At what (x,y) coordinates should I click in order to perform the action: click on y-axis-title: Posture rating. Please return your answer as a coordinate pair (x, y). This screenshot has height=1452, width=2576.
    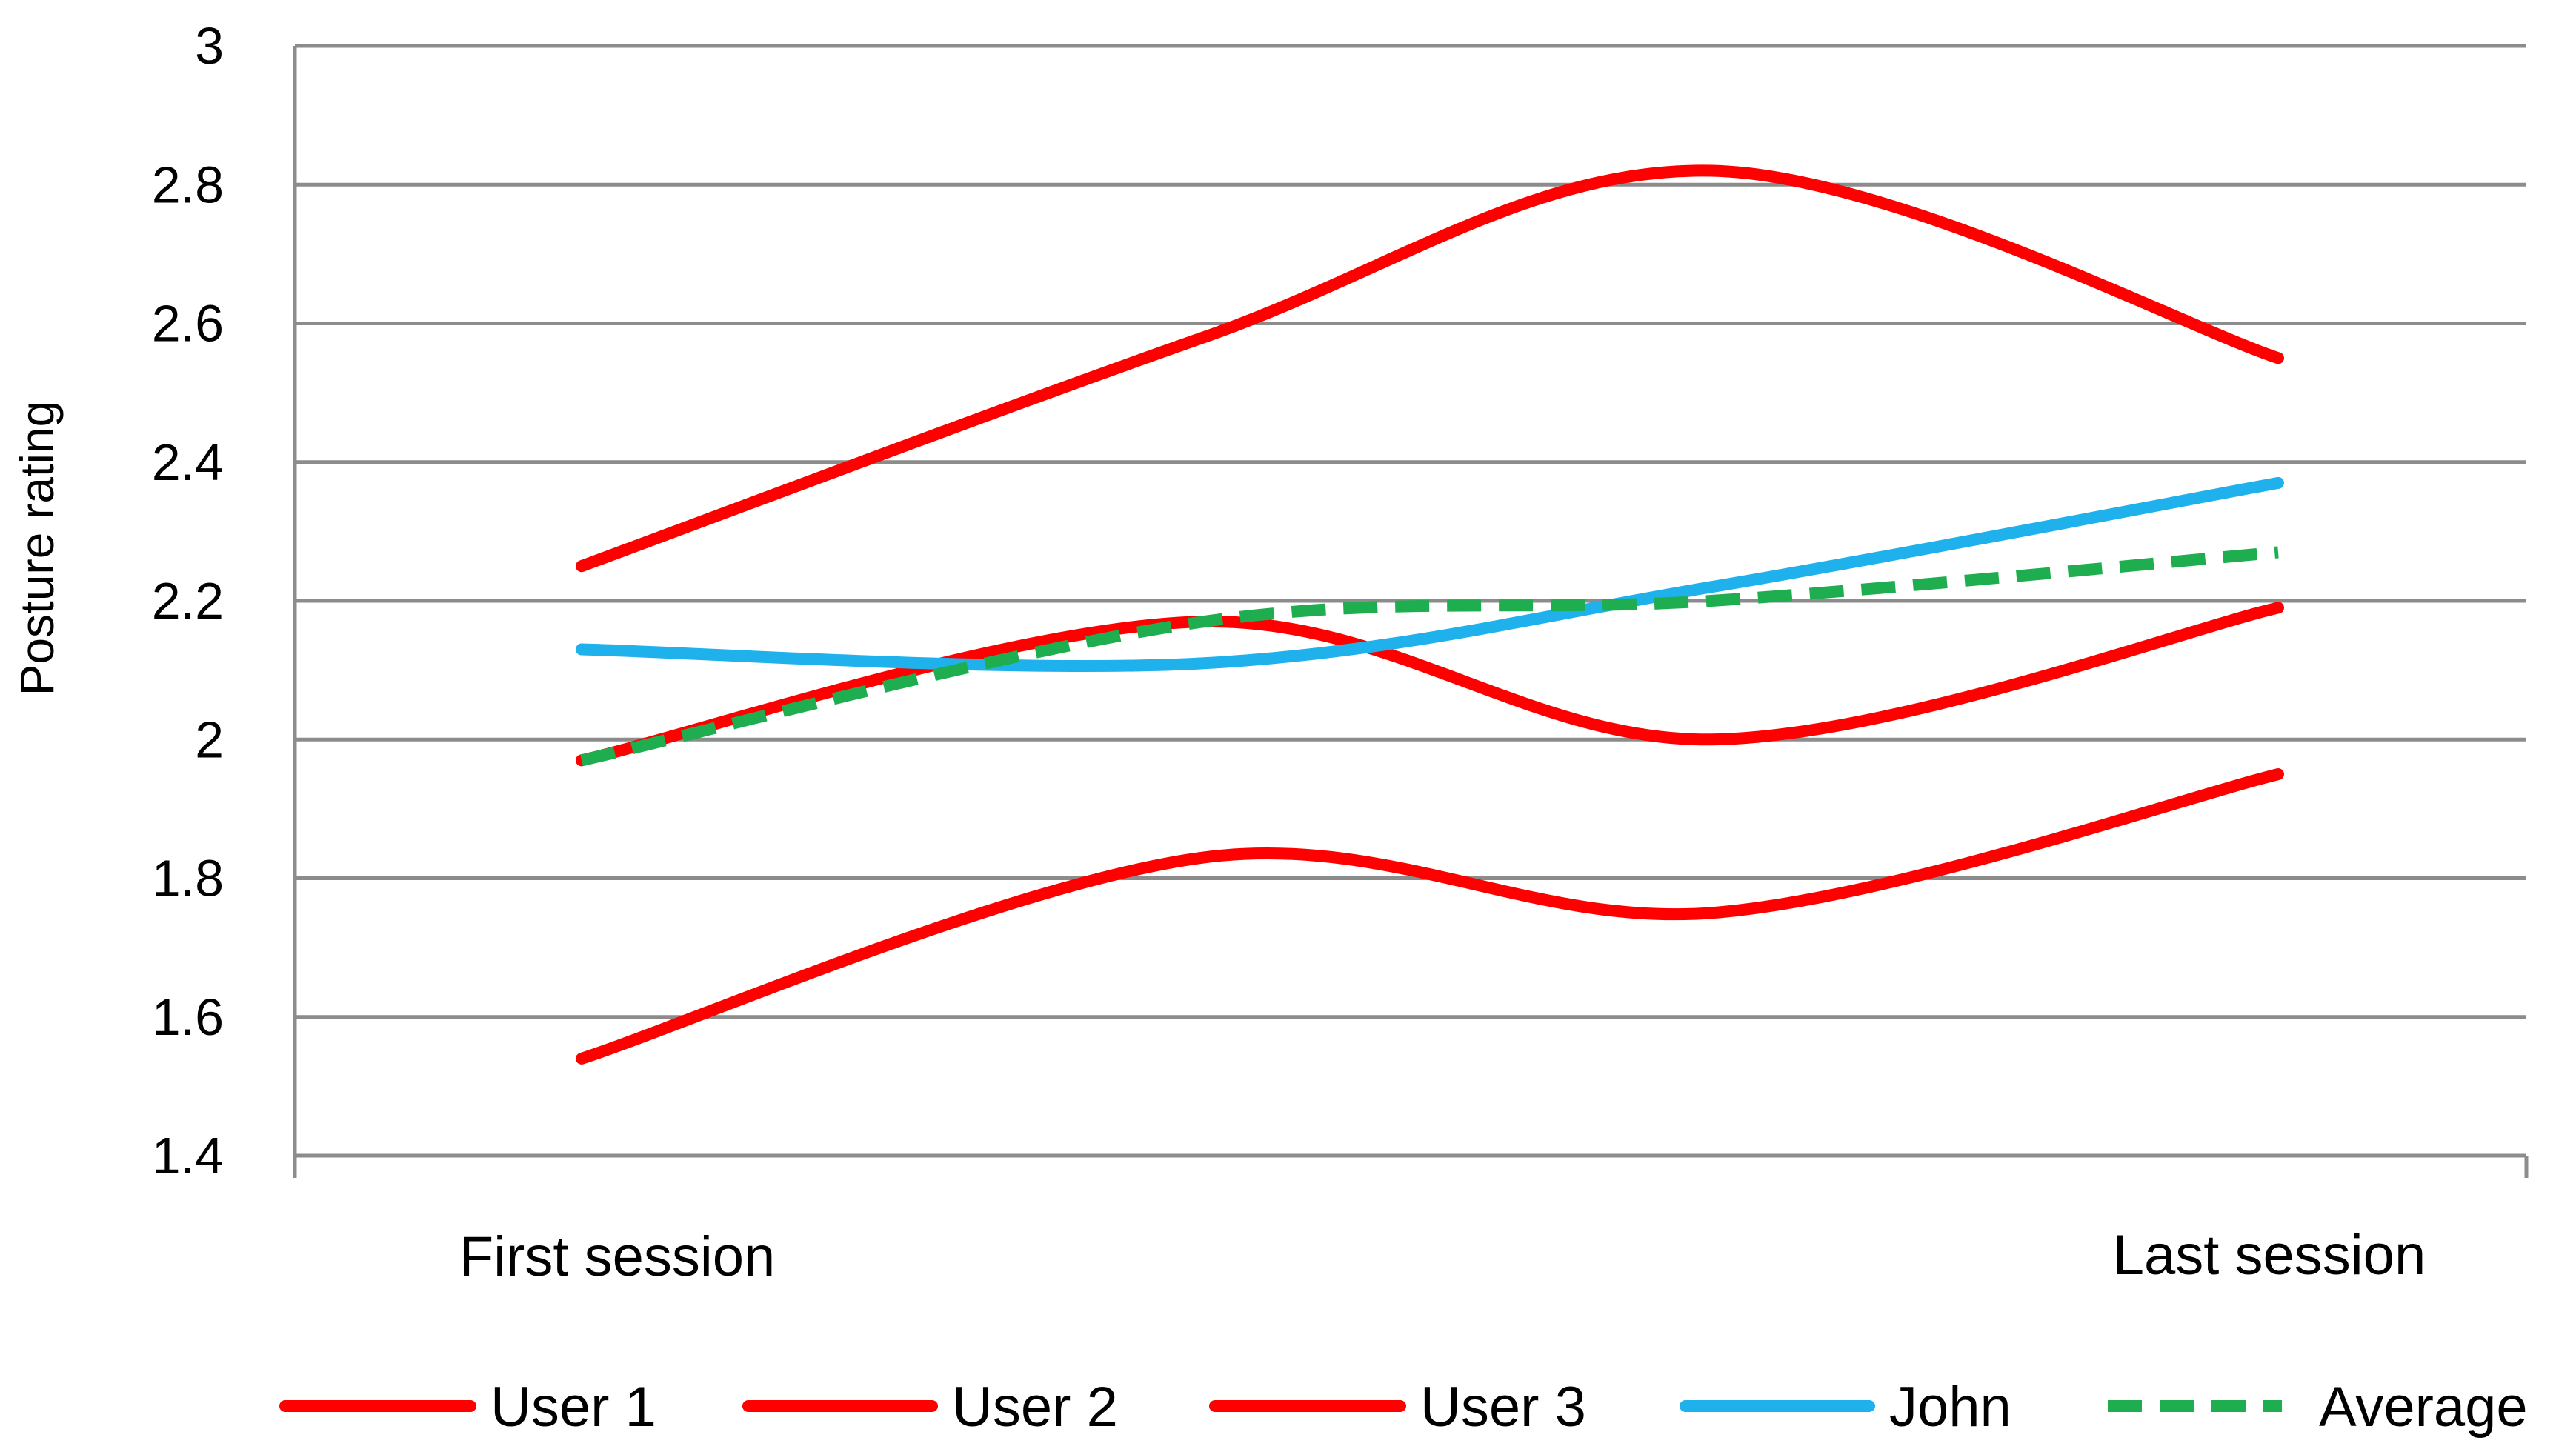
    Looking at the image, I should click on (37, 548).